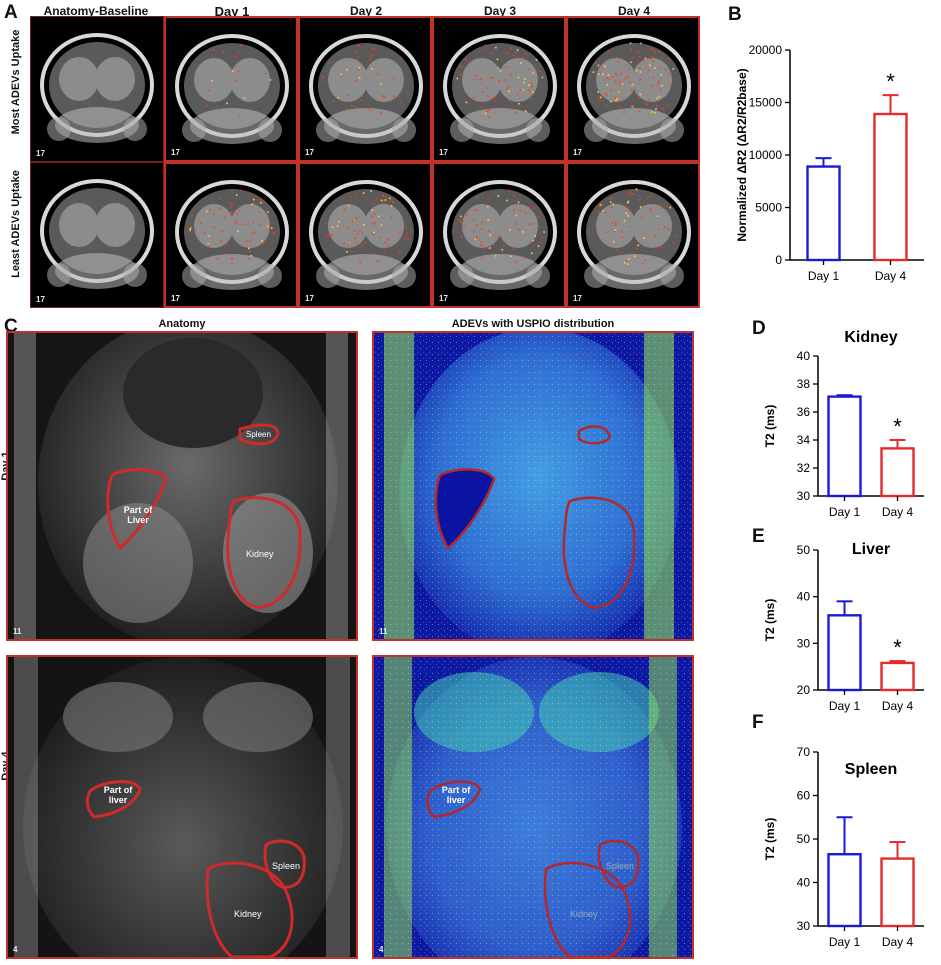 This screenshot has height=965, width=941. What do you see at coordinates (758, 722) in the screenshot?
I see `panel-letter-f: F` at bounding box center [758, 722].